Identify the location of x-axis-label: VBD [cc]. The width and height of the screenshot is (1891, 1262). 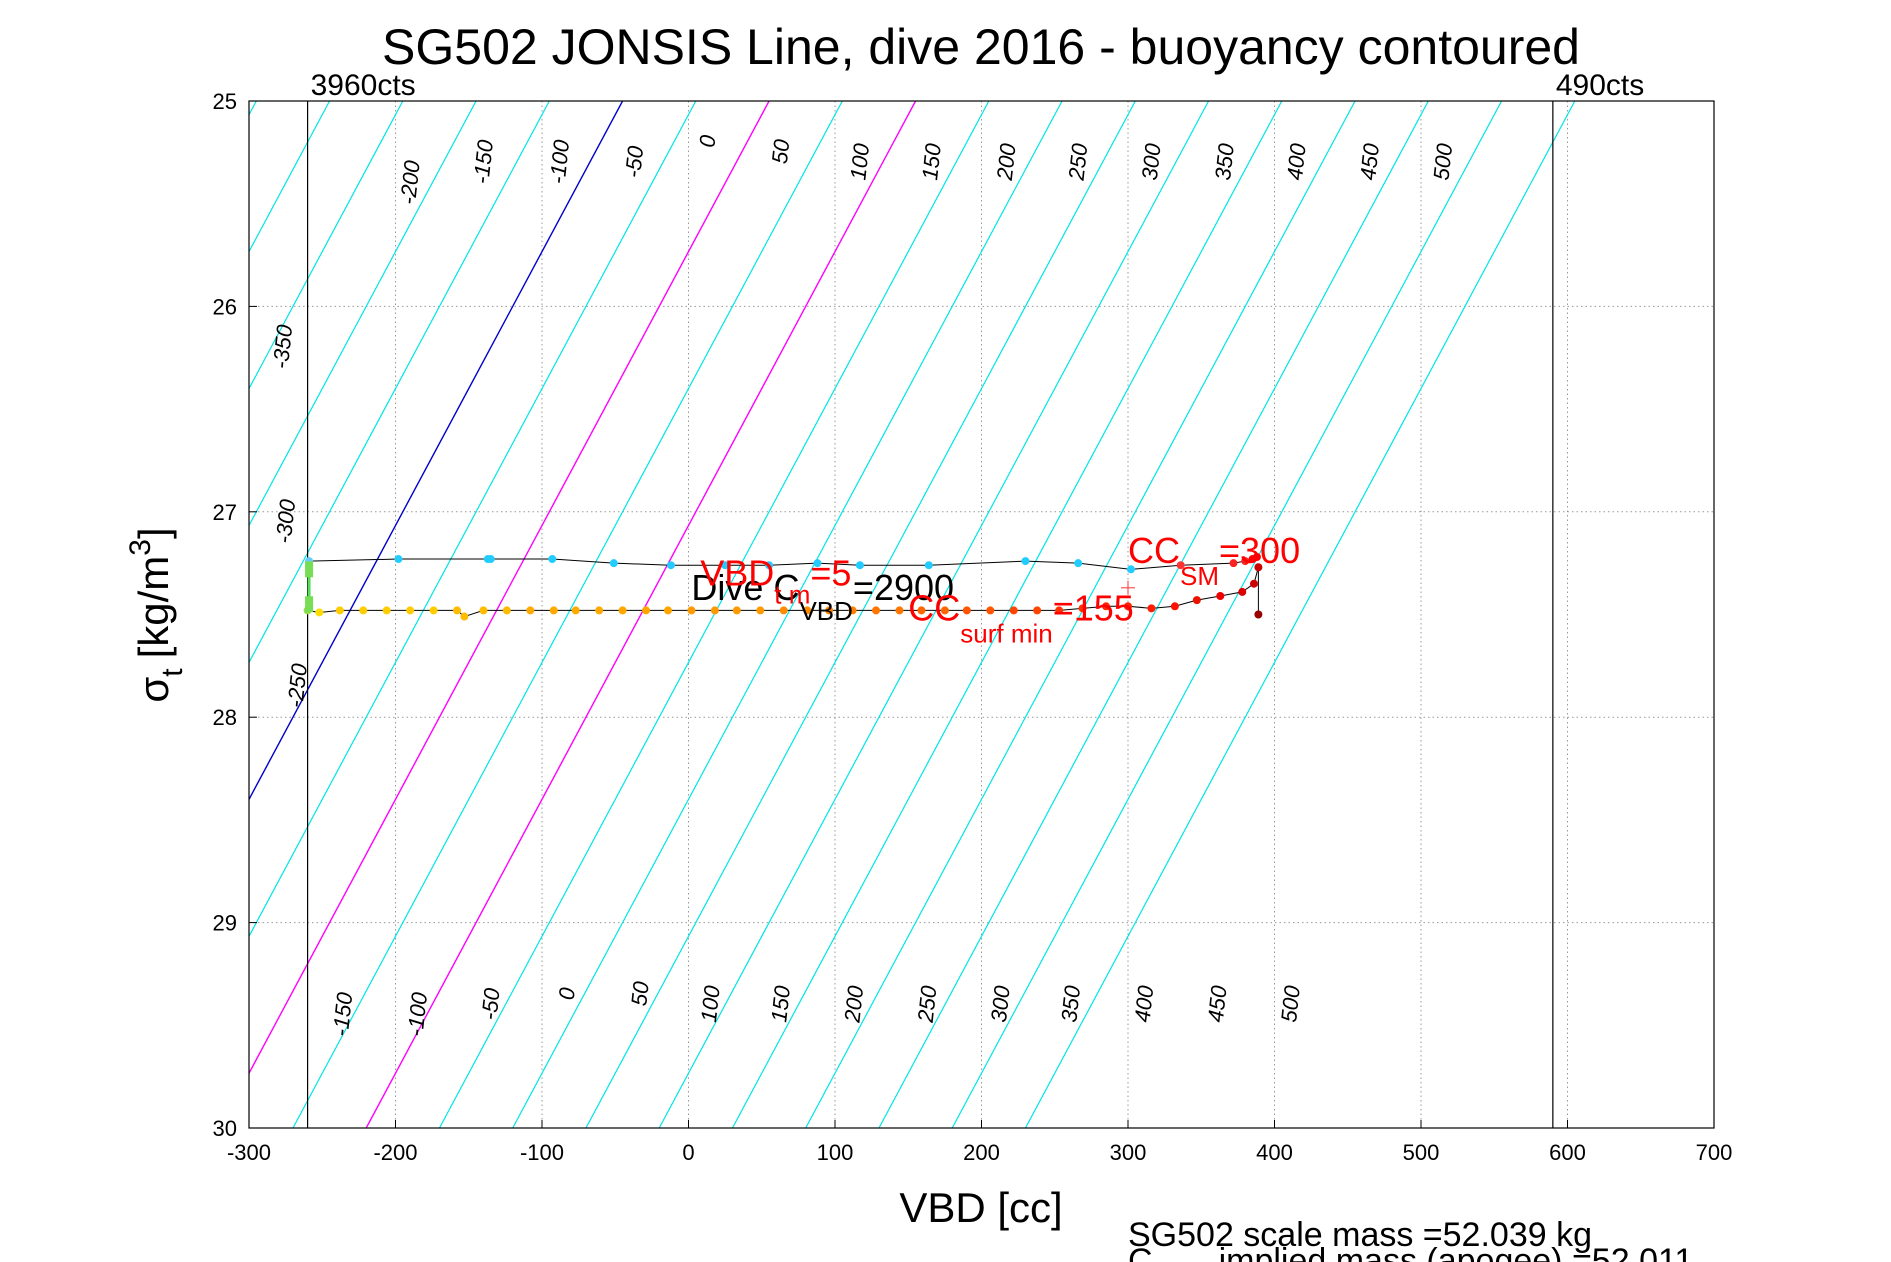
(980, 1207).